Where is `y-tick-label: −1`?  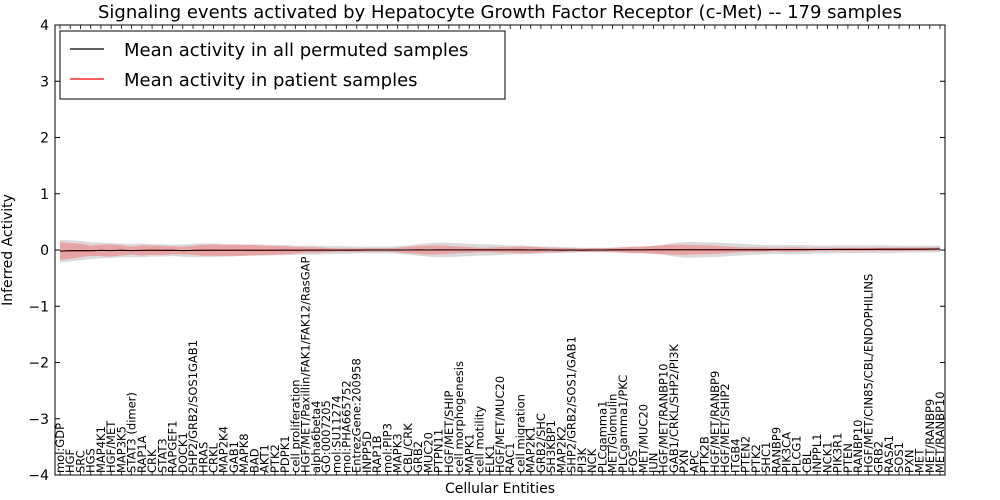 y-tick-label: −1 is located at coordinates (38, 307).